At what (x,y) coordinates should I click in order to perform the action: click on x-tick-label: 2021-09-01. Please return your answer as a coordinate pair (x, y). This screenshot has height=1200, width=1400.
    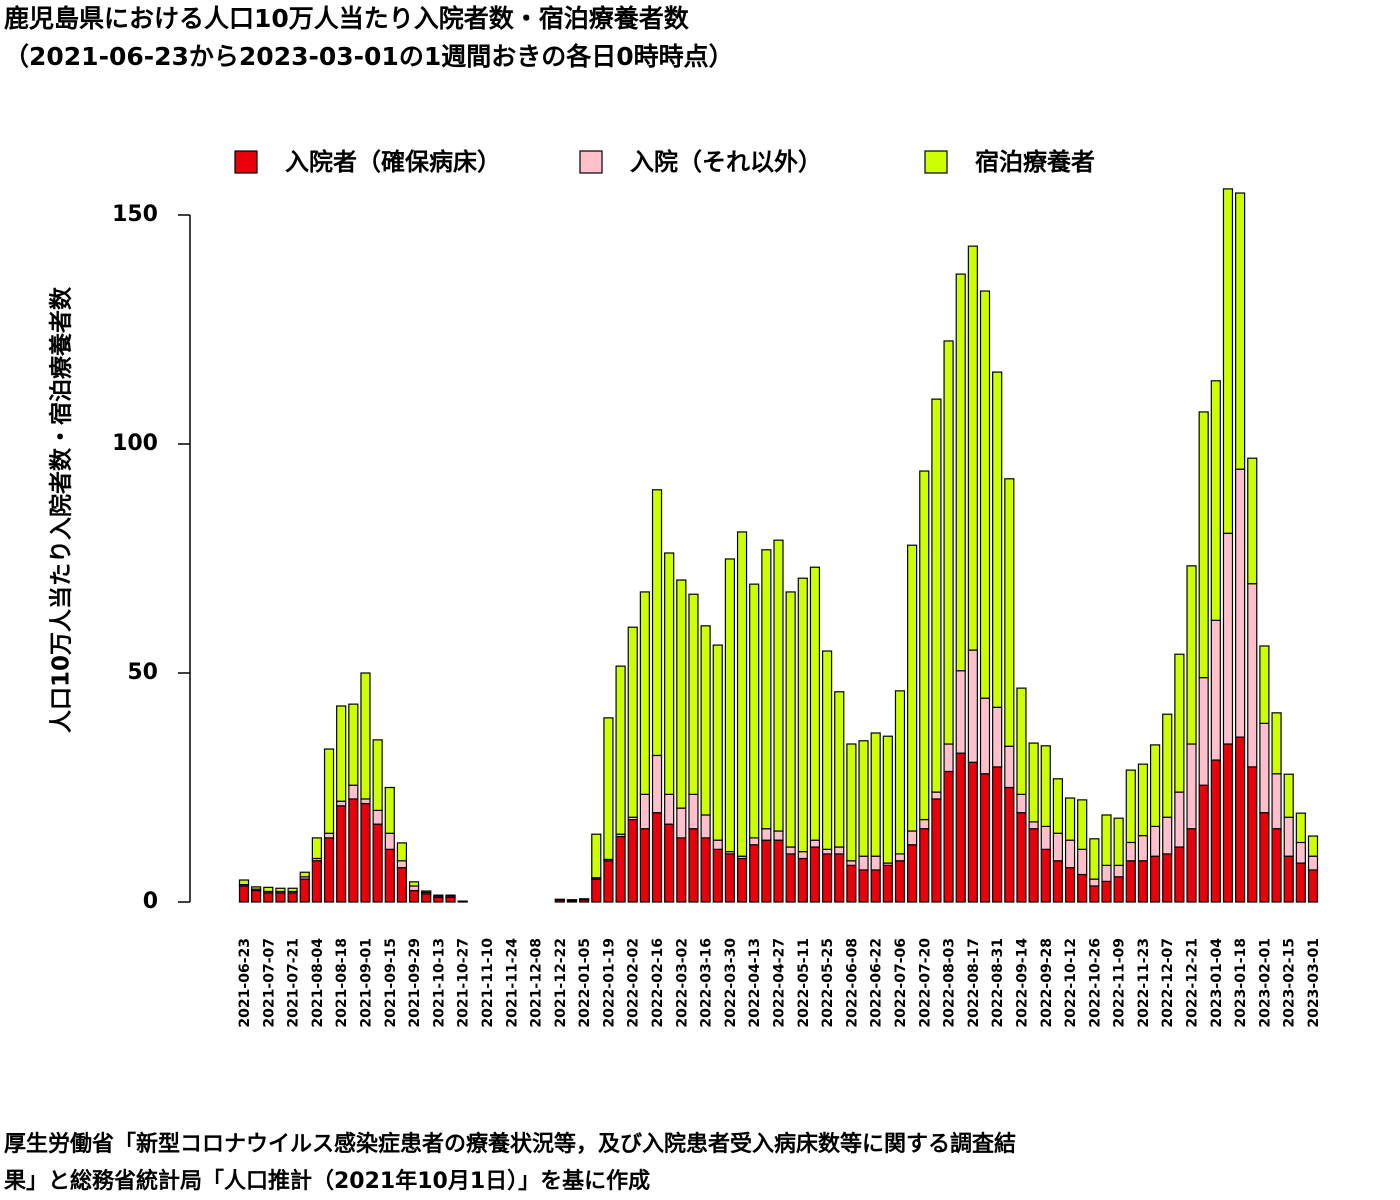
    Looking at the image, I should click on (366, 983).